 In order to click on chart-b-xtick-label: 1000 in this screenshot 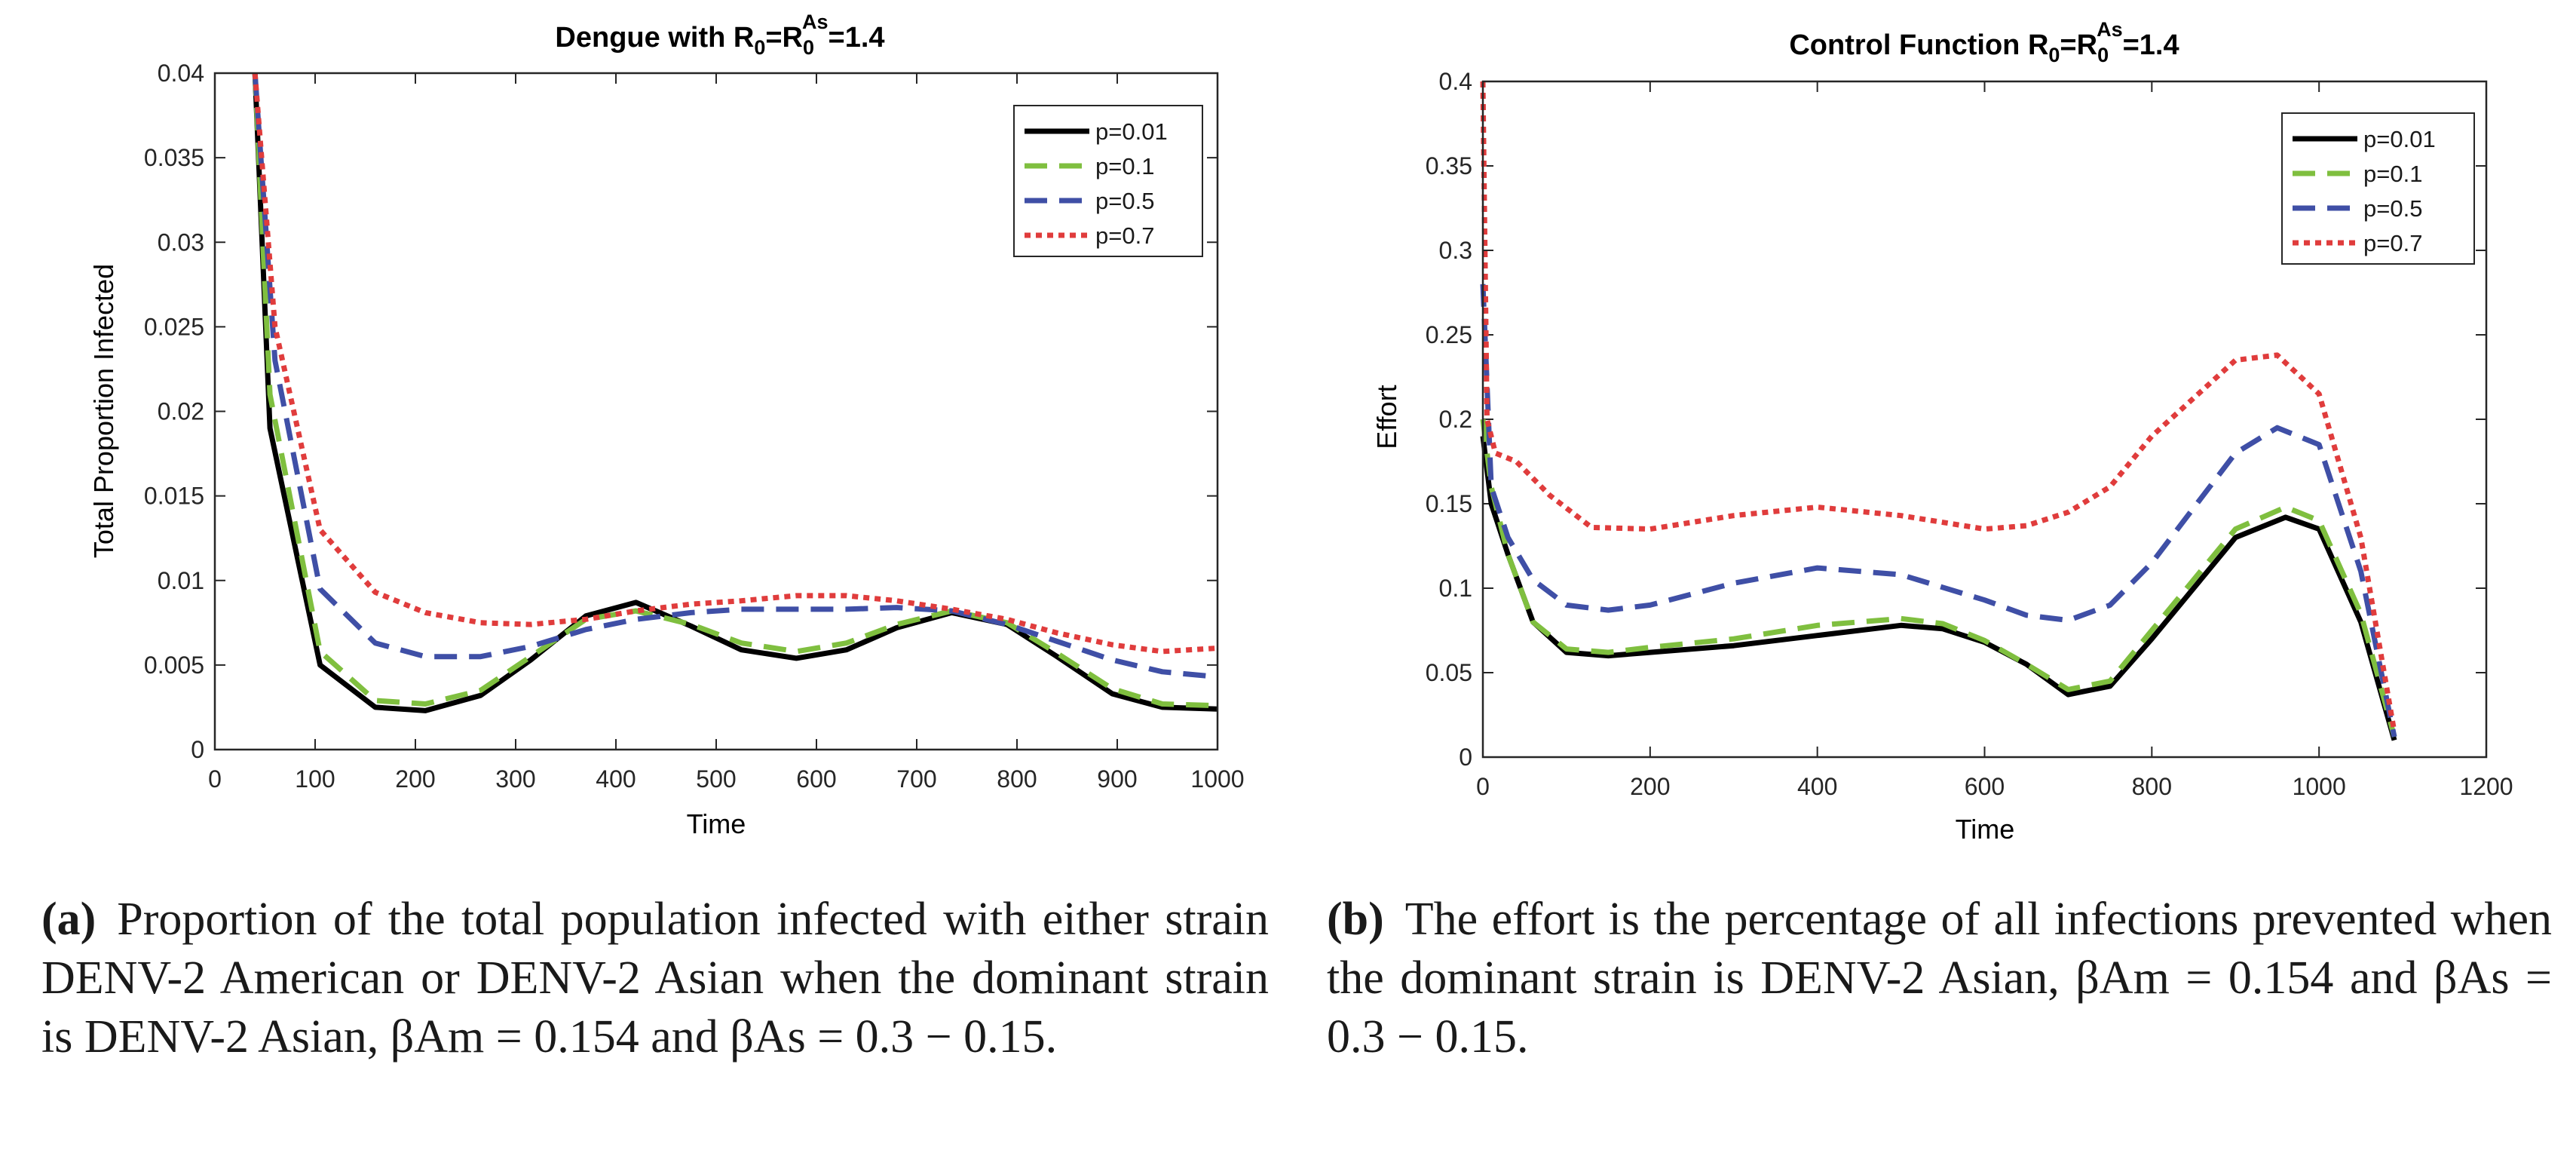, I will do `click(2319, 786)`.